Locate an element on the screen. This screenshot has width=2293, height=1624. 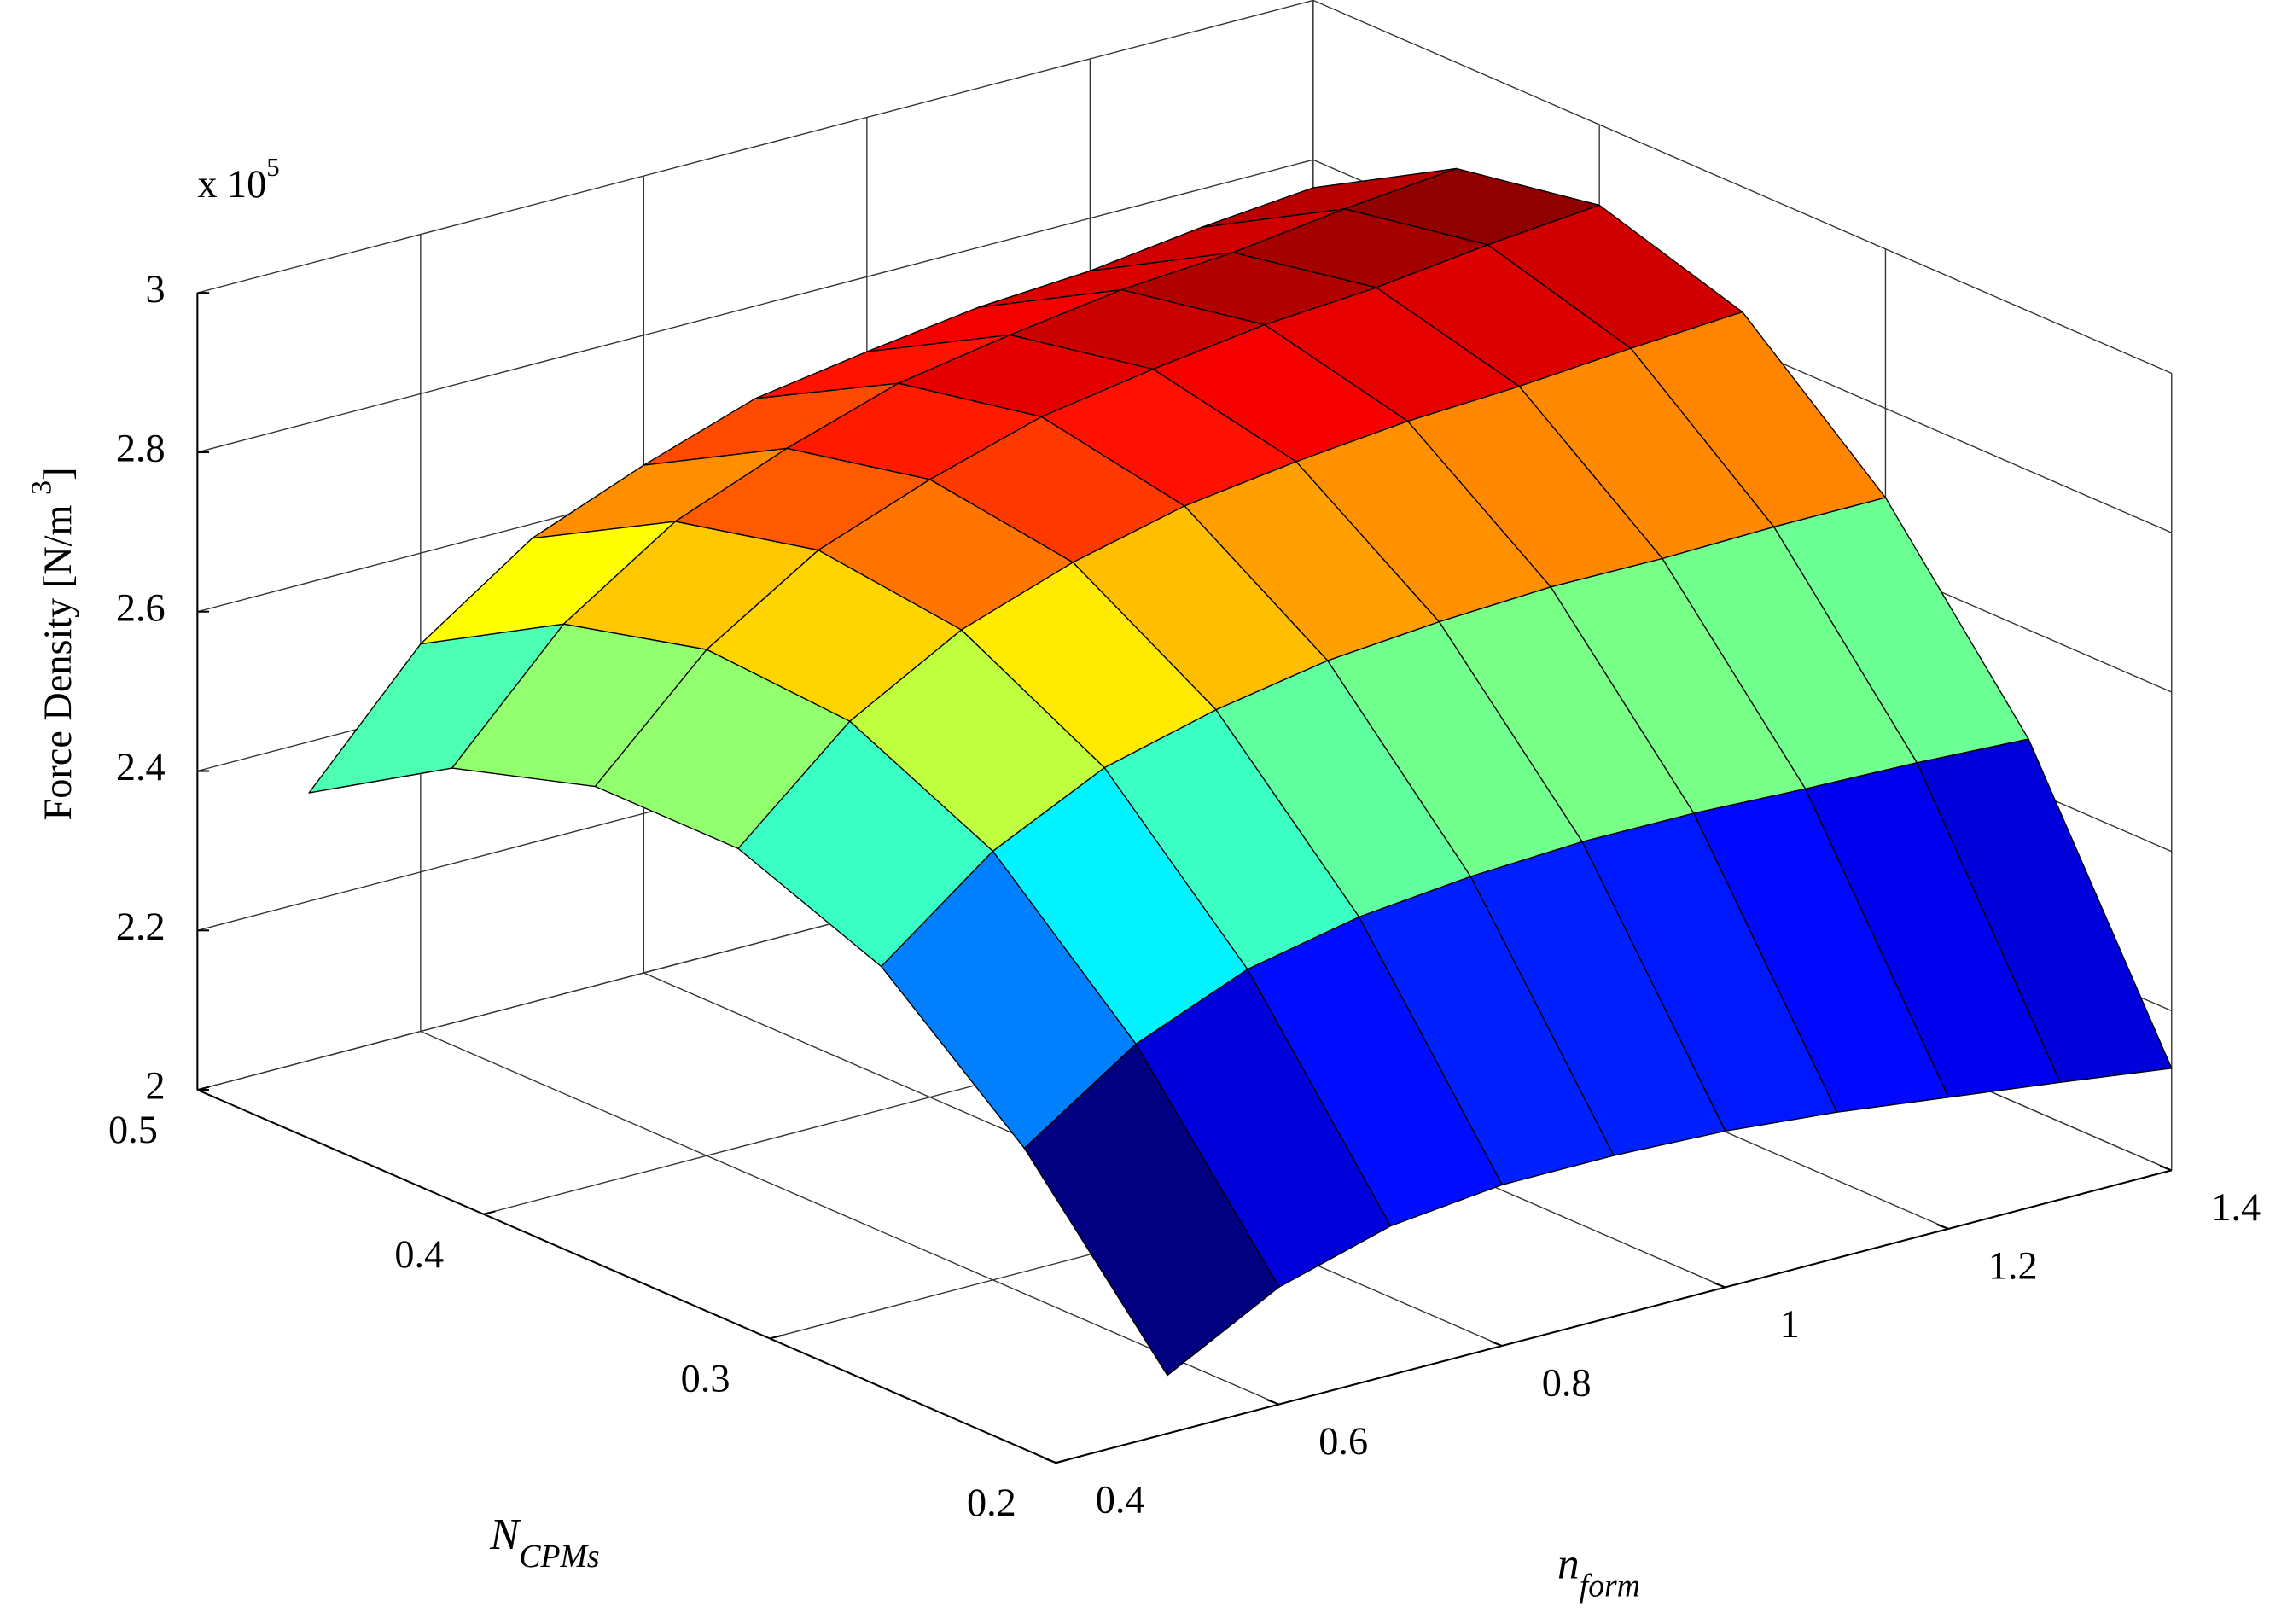
x-label-text: n is located at coordinates (1568, 1564).